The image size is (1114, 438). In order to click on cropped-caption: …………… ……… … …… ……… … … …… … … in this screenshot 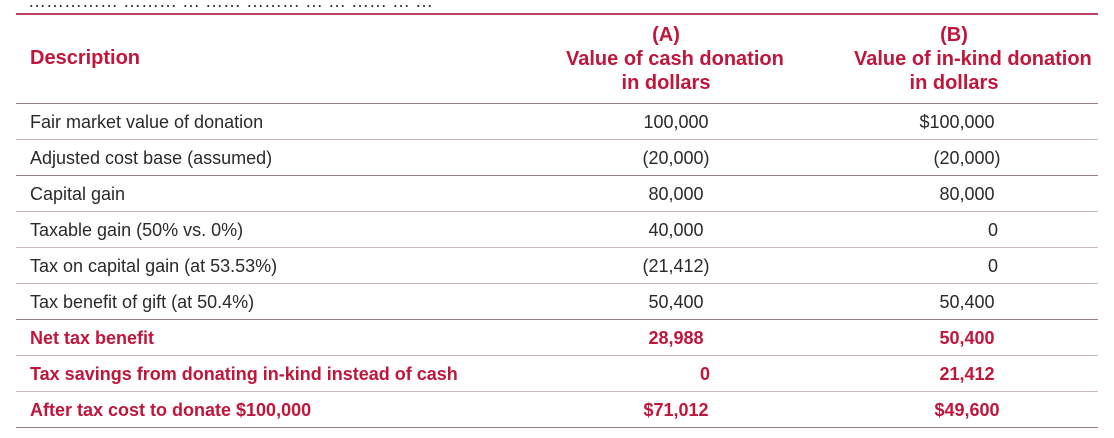, I will do `click(557, 6)`.